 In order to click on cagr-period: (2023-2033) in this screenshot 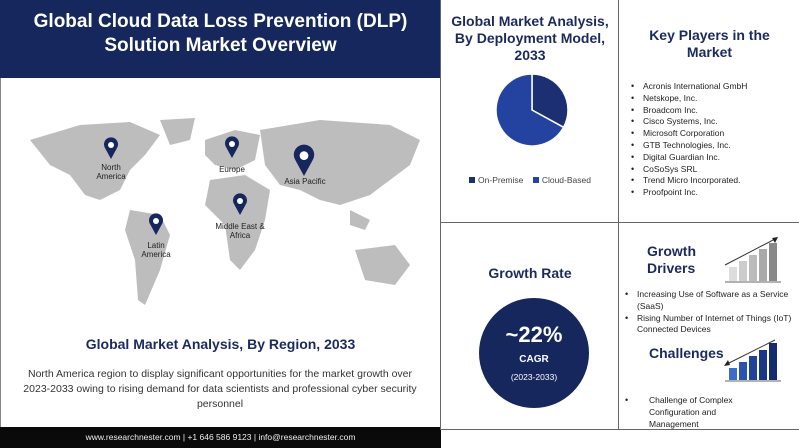, I will do `click(534, 377)`.